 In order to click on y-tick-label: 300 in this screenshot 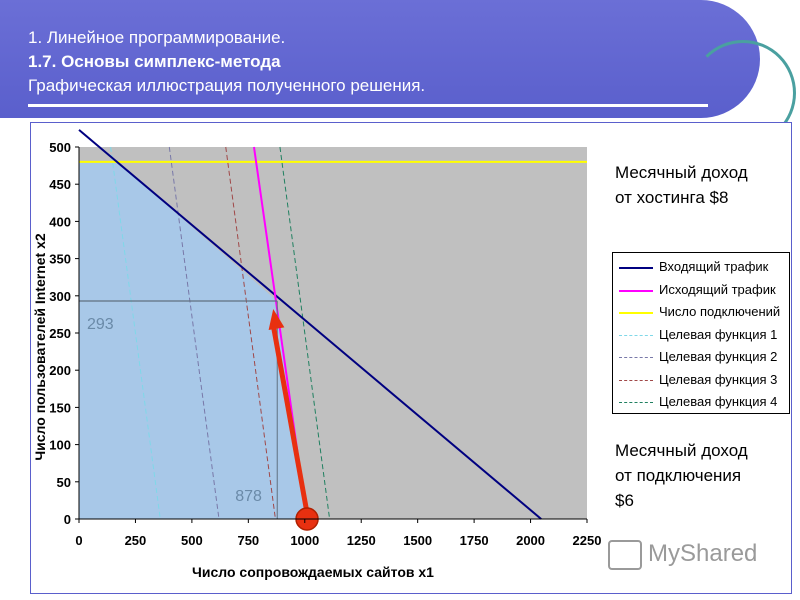, I will do `click(60, 296)`.